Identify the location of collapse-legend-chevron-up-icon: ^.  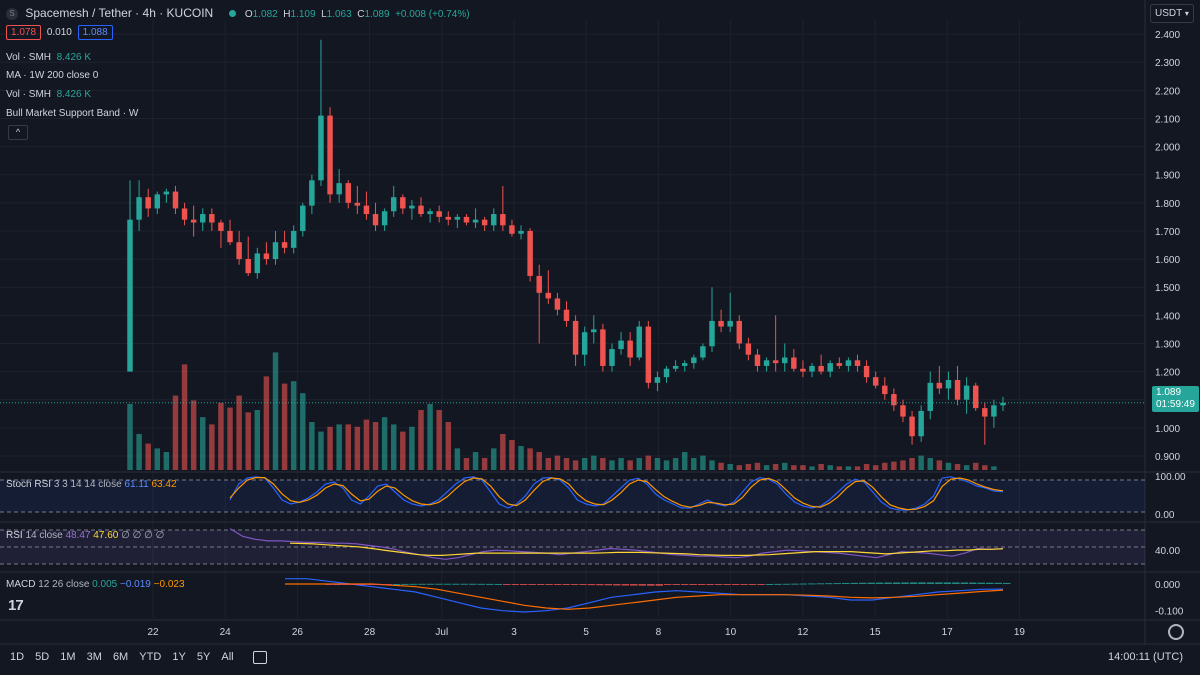
(18, 132).